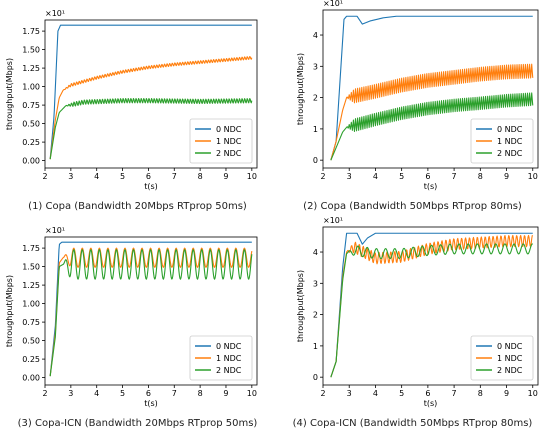 The image size is (550, 433). I want to click on y-tick-label: 1.00, so click(31, 87).